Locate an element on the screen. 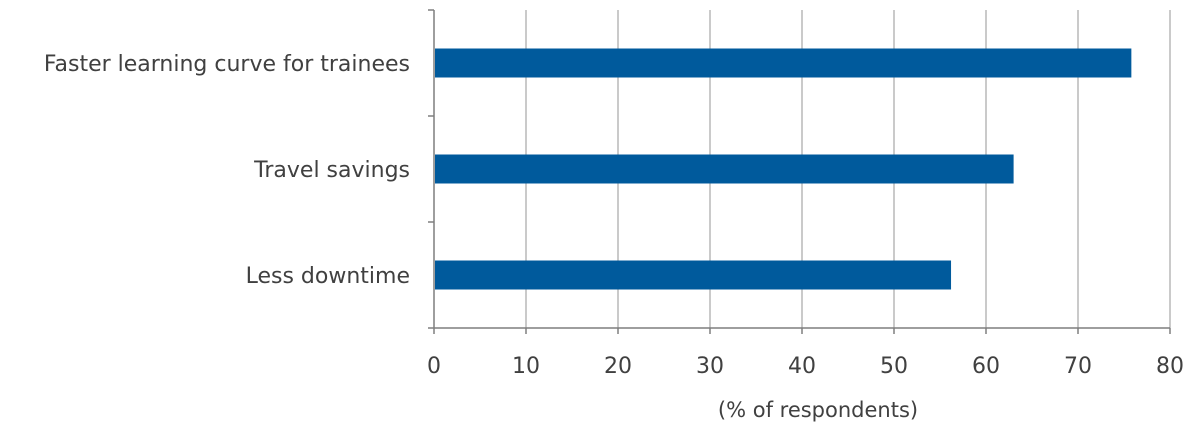 Image resolution: width=1194 pixels, height=424 pixels. category-label: Travel savings is located at coordinates (331, 170).